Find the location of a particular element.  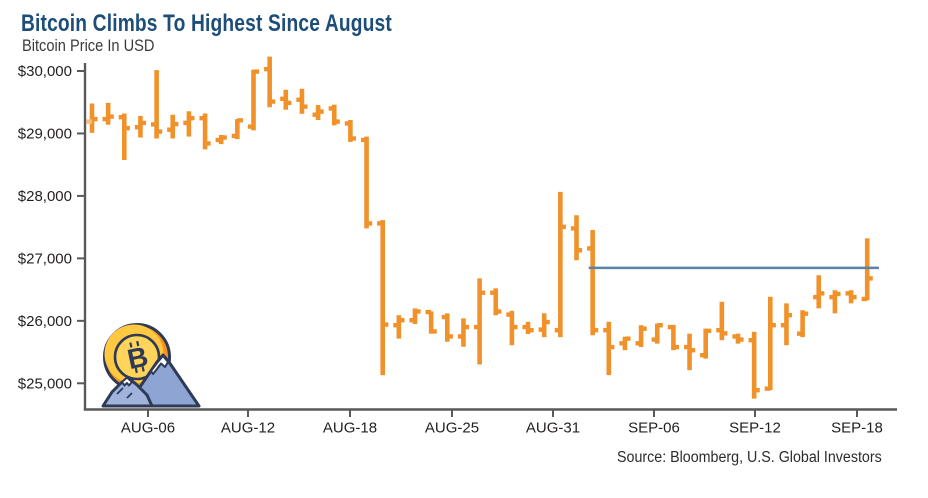

x-tick-label: AUG-06 is located at coordinates (148, 428).